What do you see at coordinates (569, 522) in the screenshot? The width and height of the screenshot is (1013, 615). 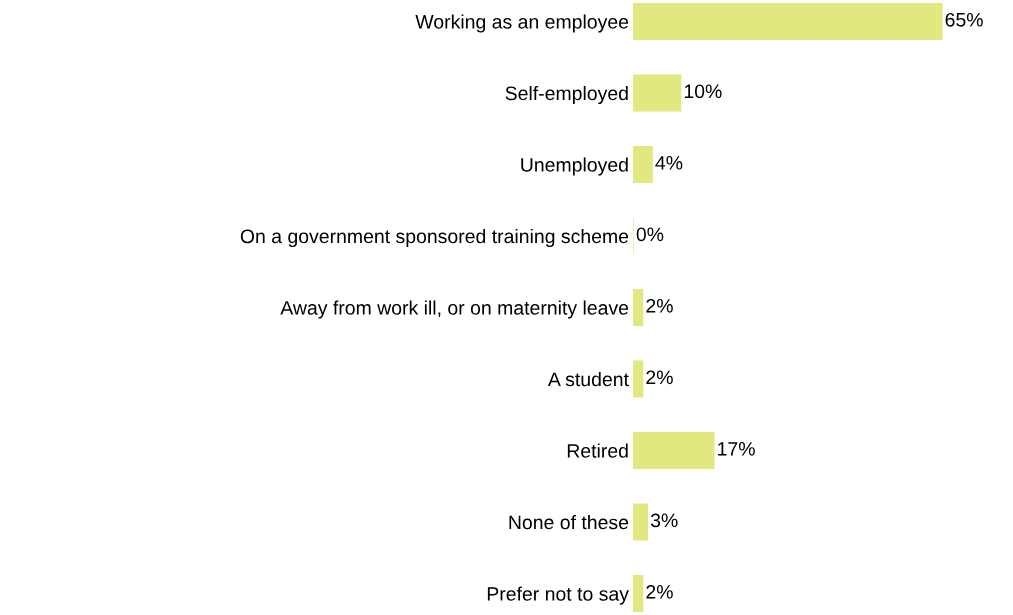 I see `y-tick-label: None of these` at bounding box center [569, 522].